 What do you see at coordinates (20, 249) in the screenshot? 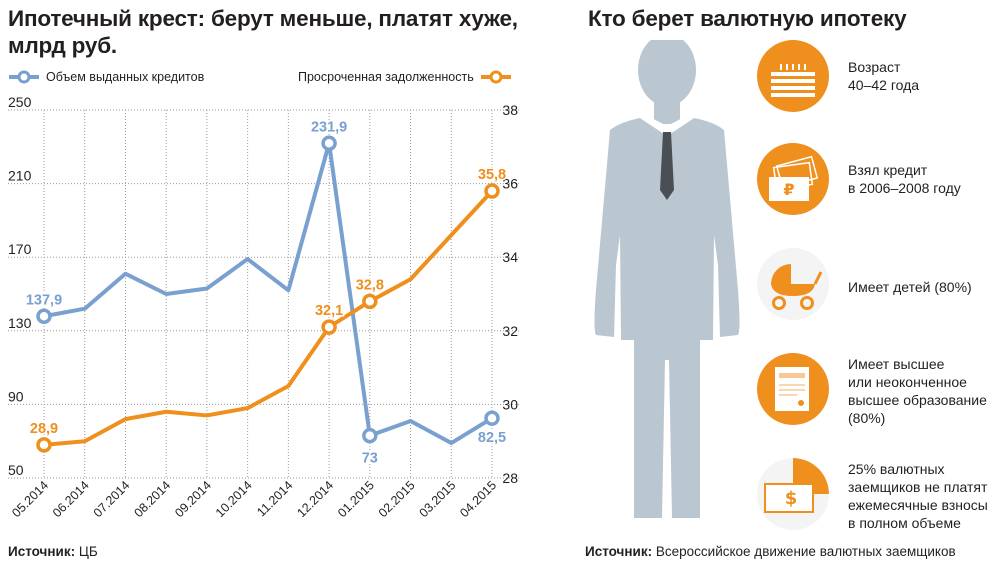
I see `left-axis-tick-label: 170` at bounding box center [20, 249].